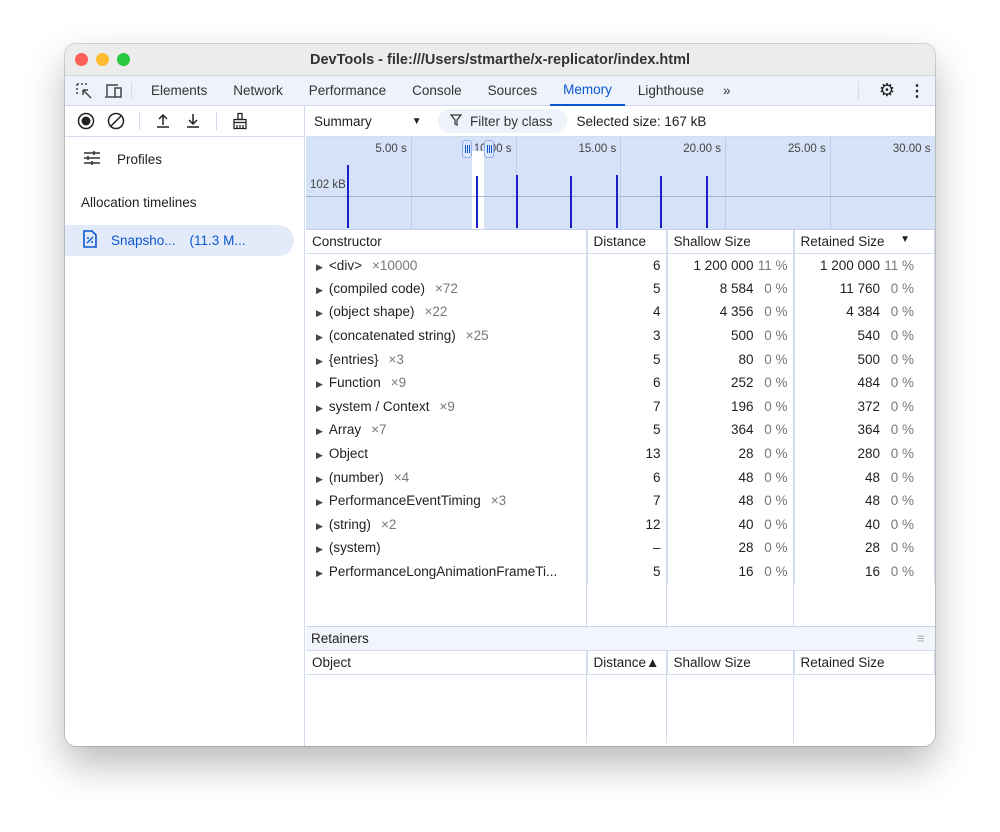 The image size is (1000, 832). I want to click on clear-button, so click(116, 121).